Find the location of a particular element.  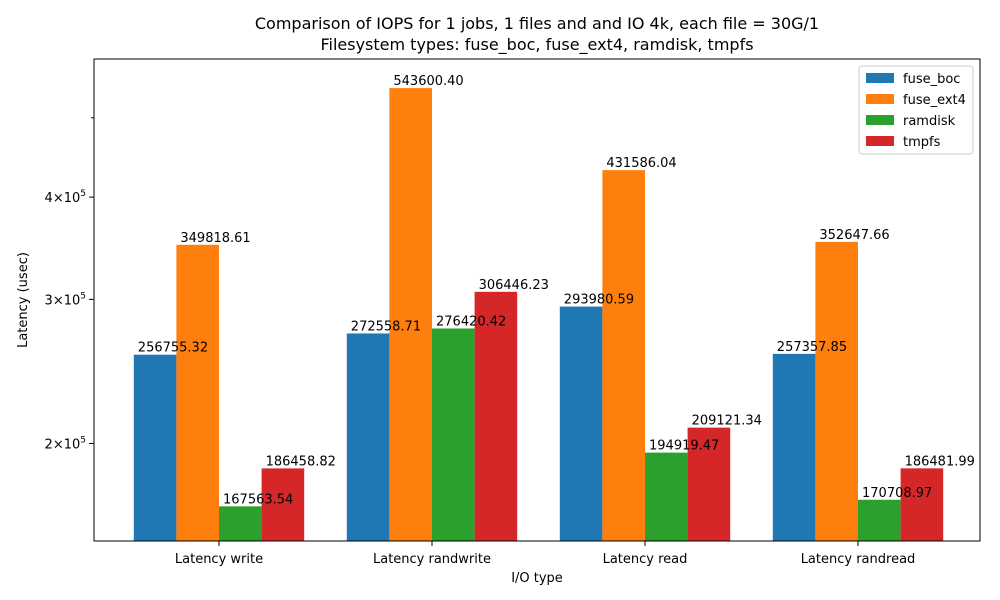

legend-label-ramdisk: ramdisk is located at coordinates (929, 121).